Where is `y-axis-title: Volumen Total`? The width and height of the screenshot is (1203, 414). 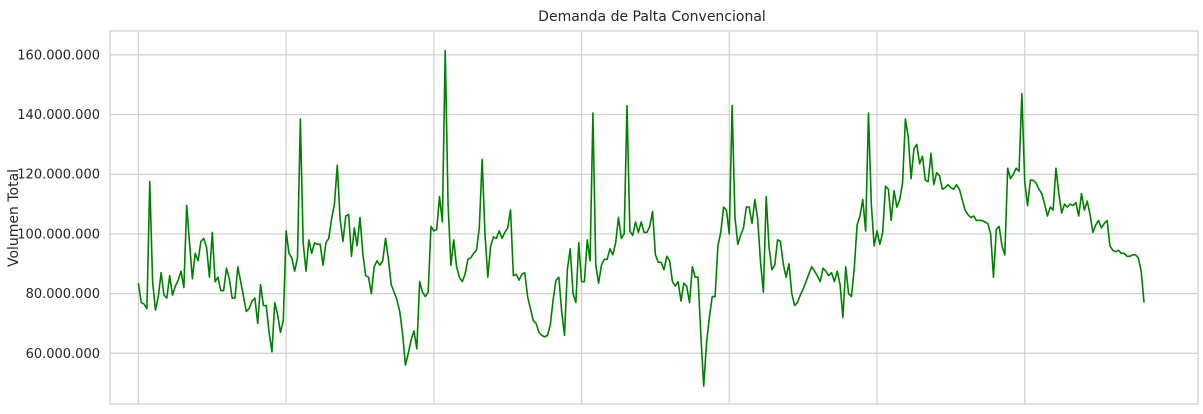
y-axis-title: Volumen Total is located at coordinates (14, 218).